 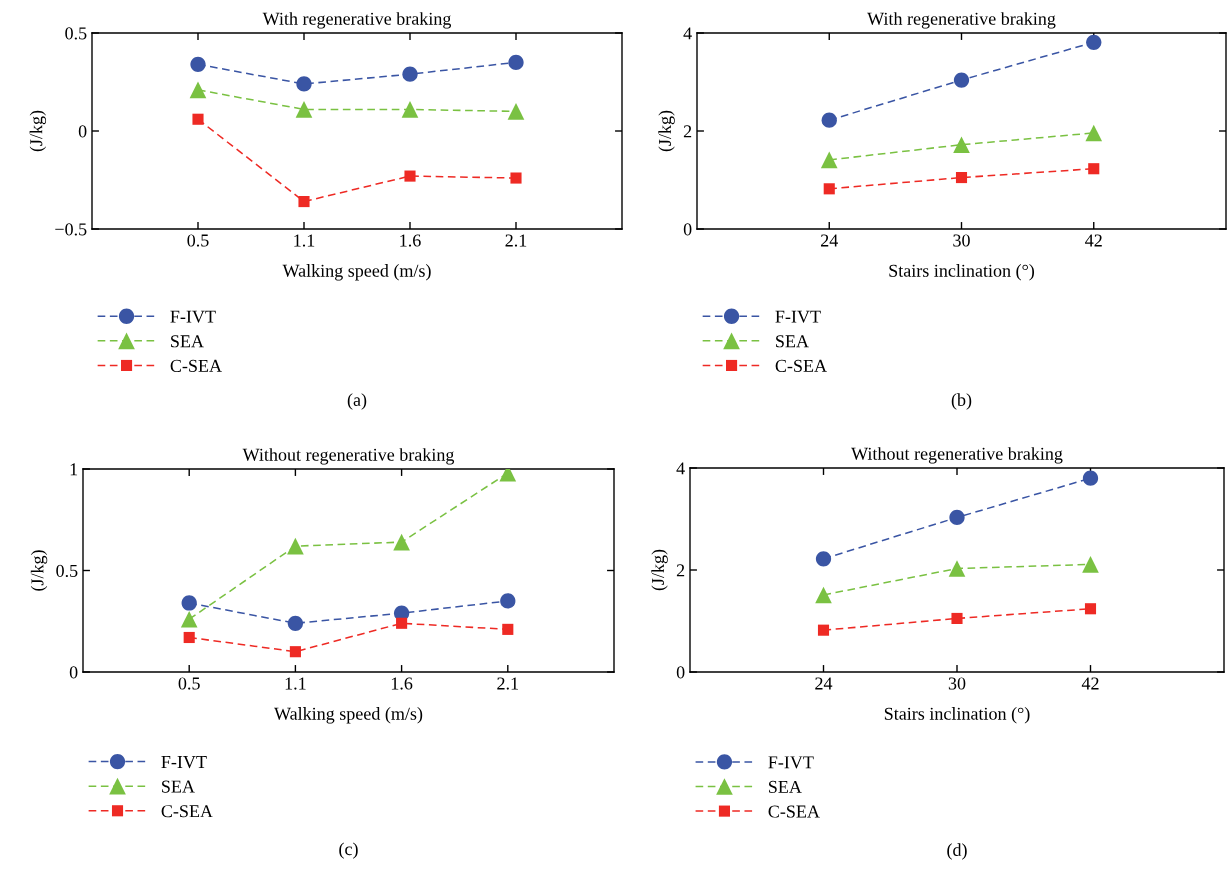 What do you see at coordinates (74, 469) in the screenshot?
I see `y-tick-label: 1` at bounding box center [74, 469].